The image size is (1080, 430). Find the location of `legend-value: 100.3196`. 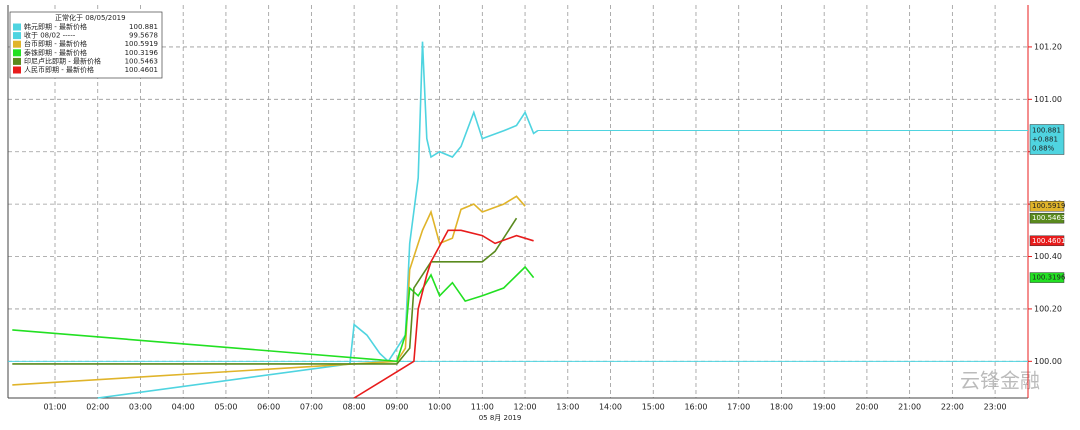

legend-value: 100.3196 is located at coordinates (142, 53).